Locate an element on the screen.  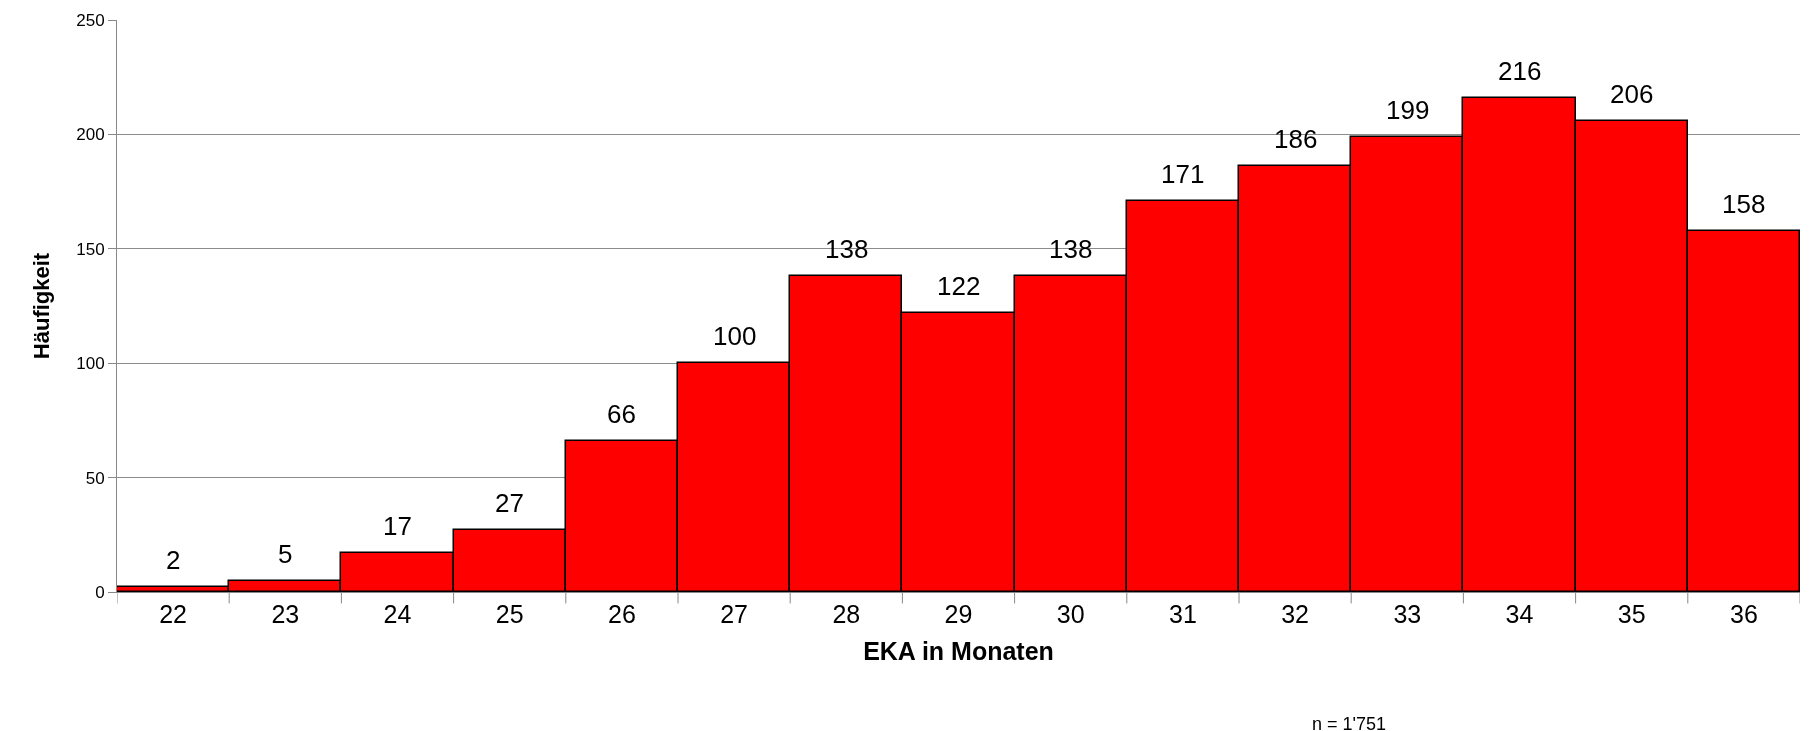
x-tick-label: 29 is located at coordinates (958, 614).